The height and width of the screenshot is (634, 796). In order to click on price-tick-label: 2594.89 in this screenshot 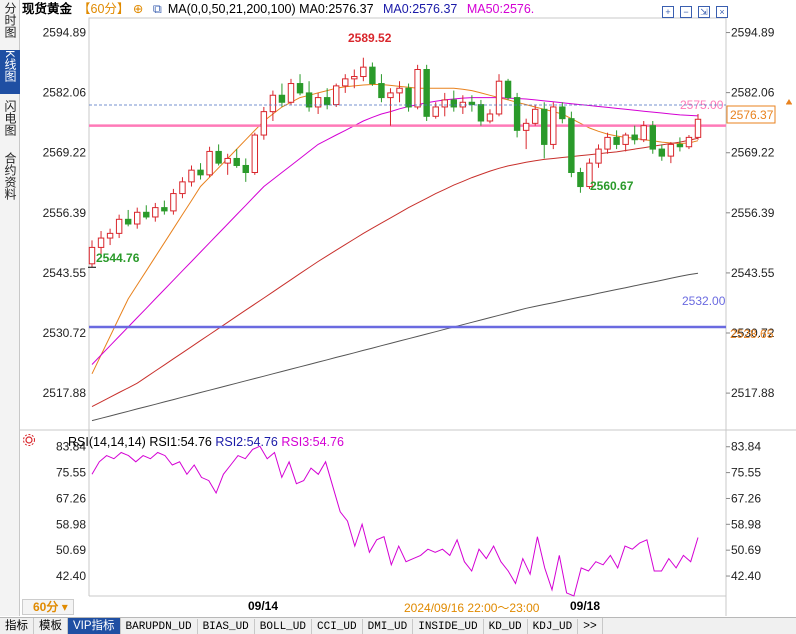, I will do `click(753, 33)`.